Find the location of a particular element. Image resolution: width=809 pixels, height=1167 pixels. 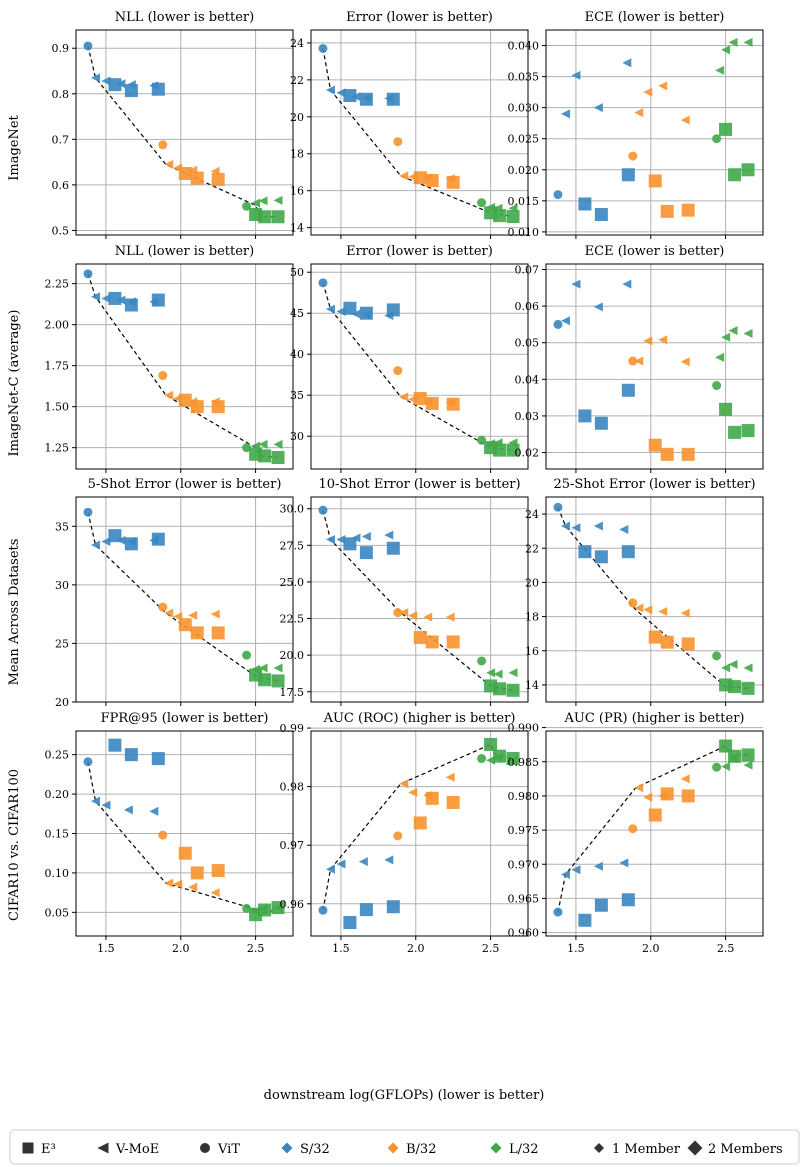

y-tick-label: 2.25 is located at coordinates (57, 284).